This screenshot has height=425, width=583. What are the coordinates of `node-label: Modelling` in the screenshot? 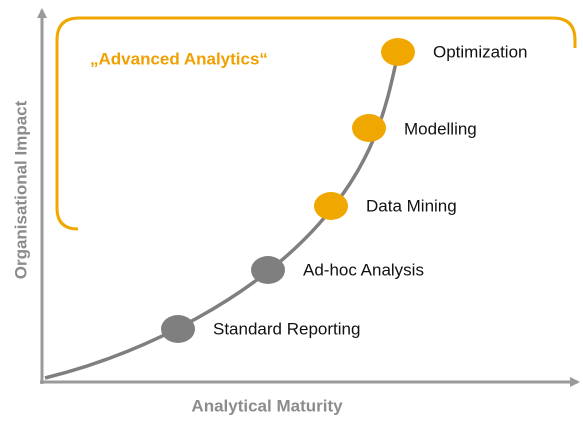 It's located at (440, 128).